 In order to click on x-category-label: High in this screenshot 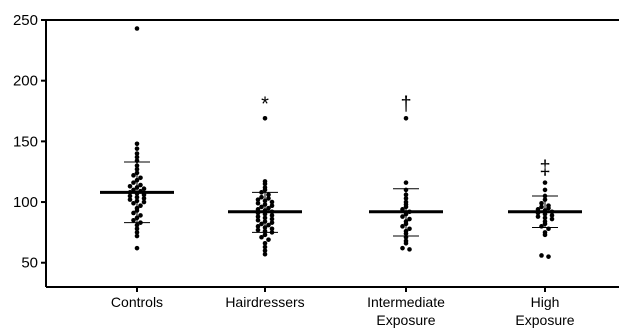, I will do `click(545, 302)`.